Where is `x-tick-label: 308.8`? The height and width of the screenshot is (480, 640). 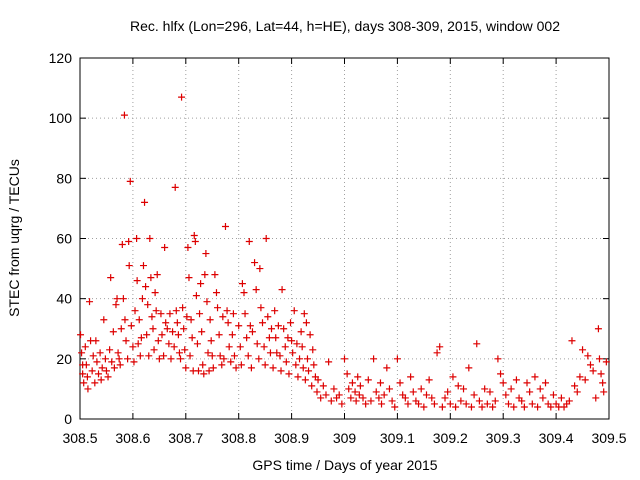 x-tick-label: 308.8 is located at coordinates (238, 438).